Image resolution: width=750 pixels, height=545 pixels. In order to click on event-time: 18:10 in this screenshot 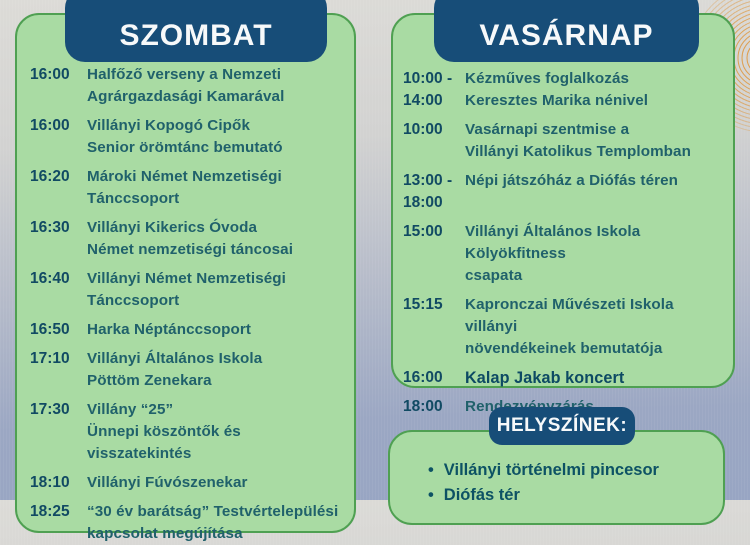, I will do `click(50, 482)`.